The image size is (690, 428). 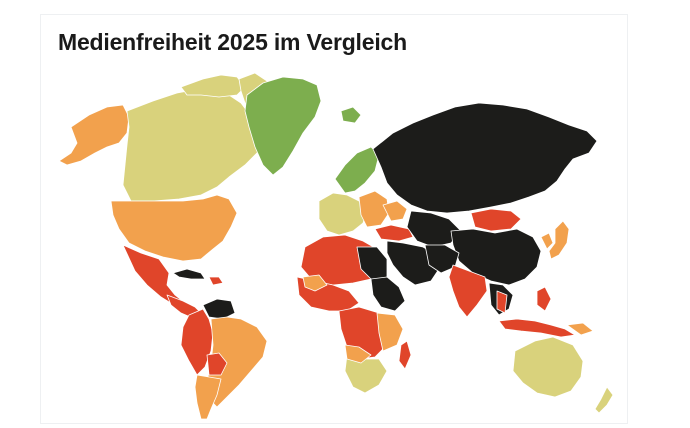 What do you see at coordinates (604, 400) in the screenshot?
I see `region-new-zealand` at bounding box center [604, 400].